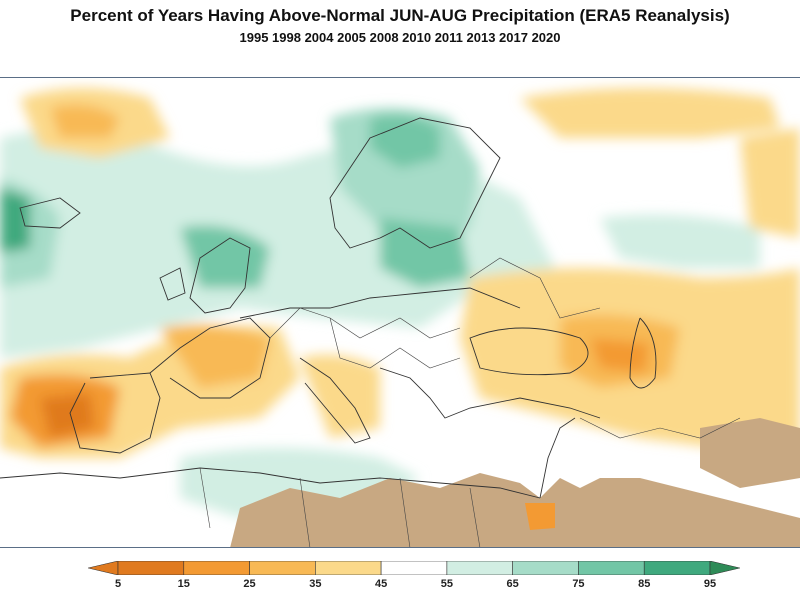 The image size is (800, 593). What do you see at coordinates (103, 568) in the screenshot?
I see `colorbar-low-extend` at bounding box center [103, 568].